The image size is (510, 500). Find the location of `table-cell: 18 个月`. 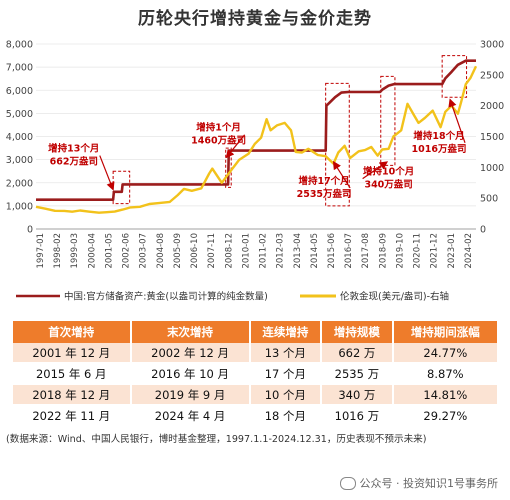

table-cell: 18 个月 is located at coordinates (286, 416).